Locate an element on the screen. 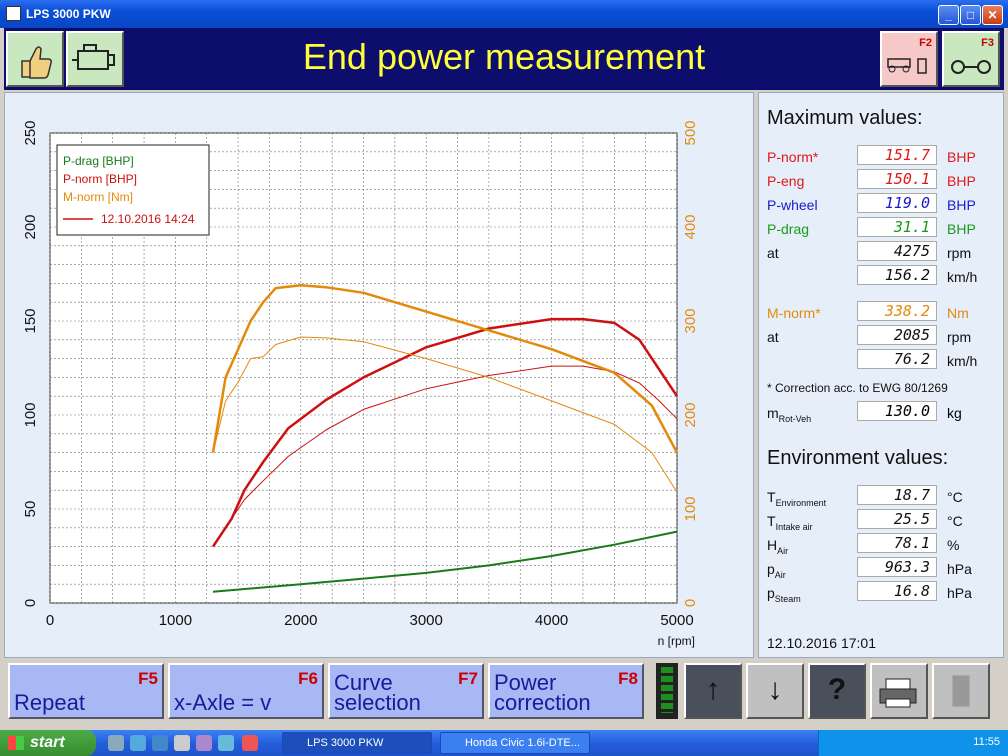  curve-selection-label: Curve selection is located at coordinates (377, 692).